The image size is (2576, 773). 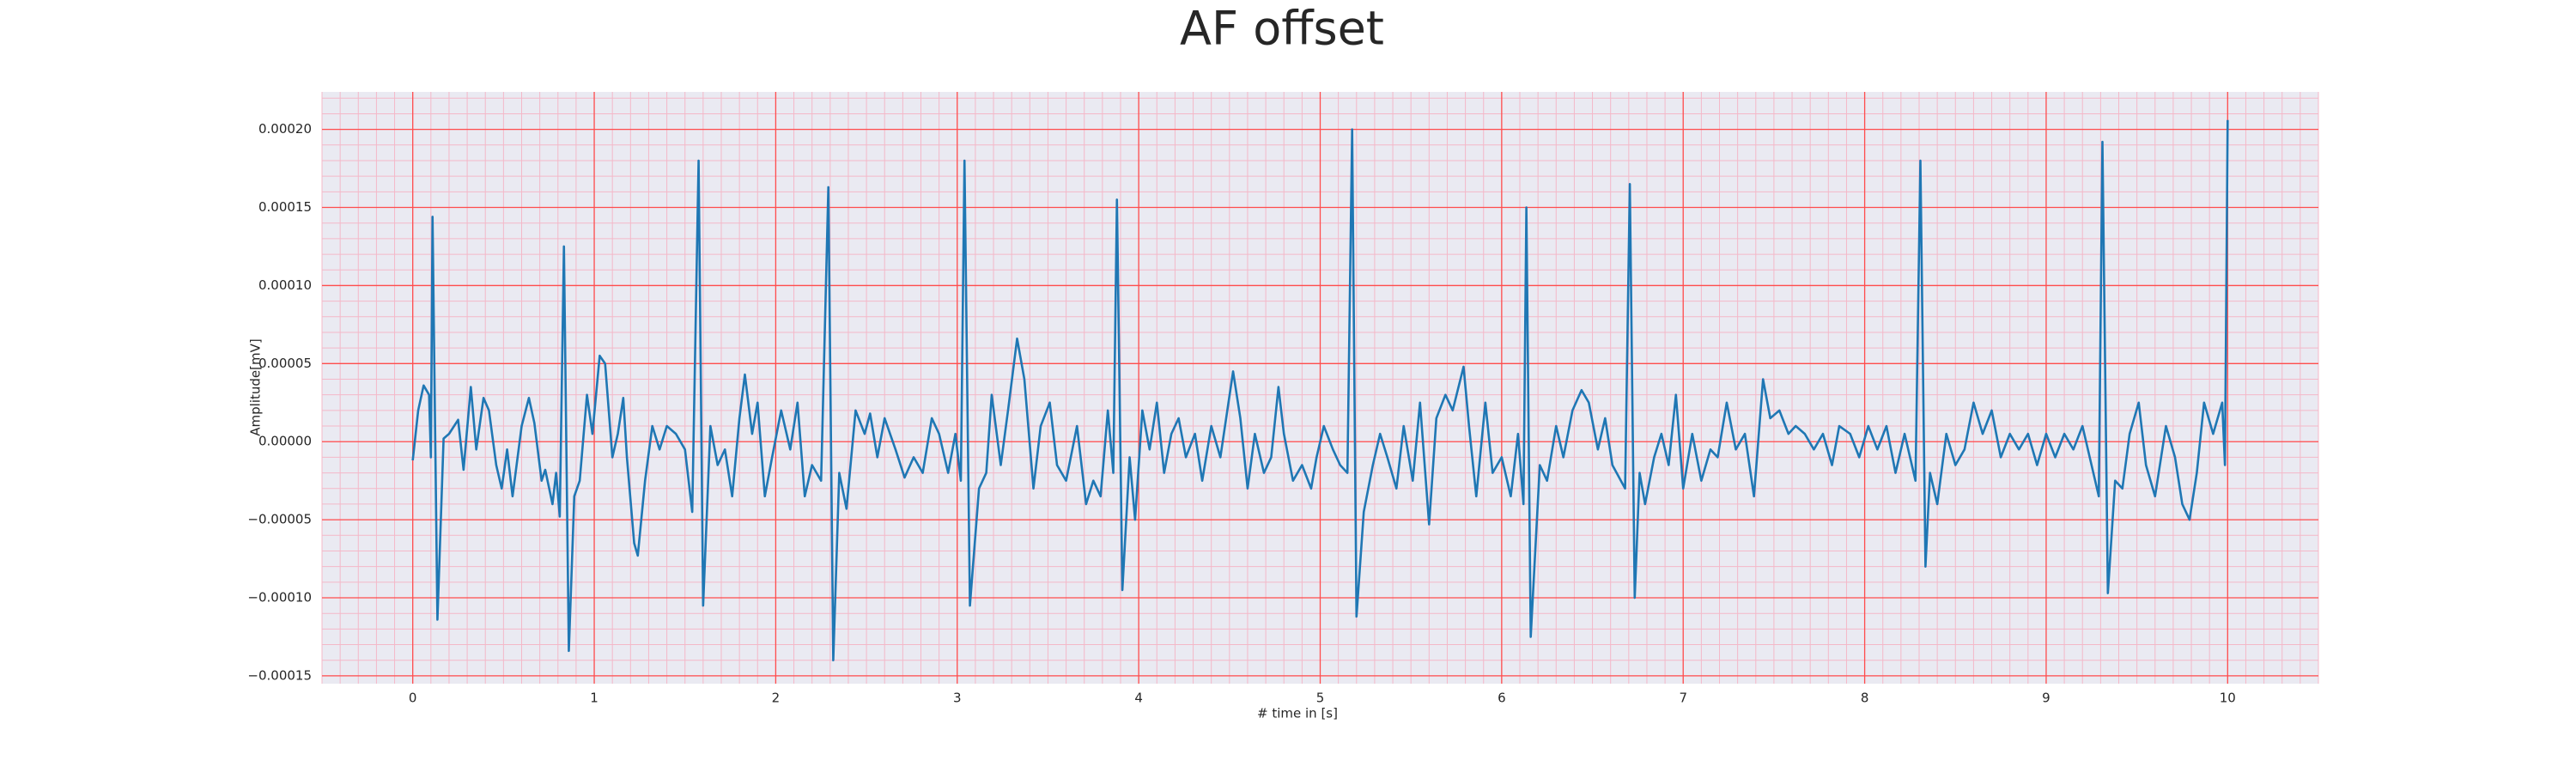 I want to click on y-tick-label: −0.00010, so click(x=280, y=598).